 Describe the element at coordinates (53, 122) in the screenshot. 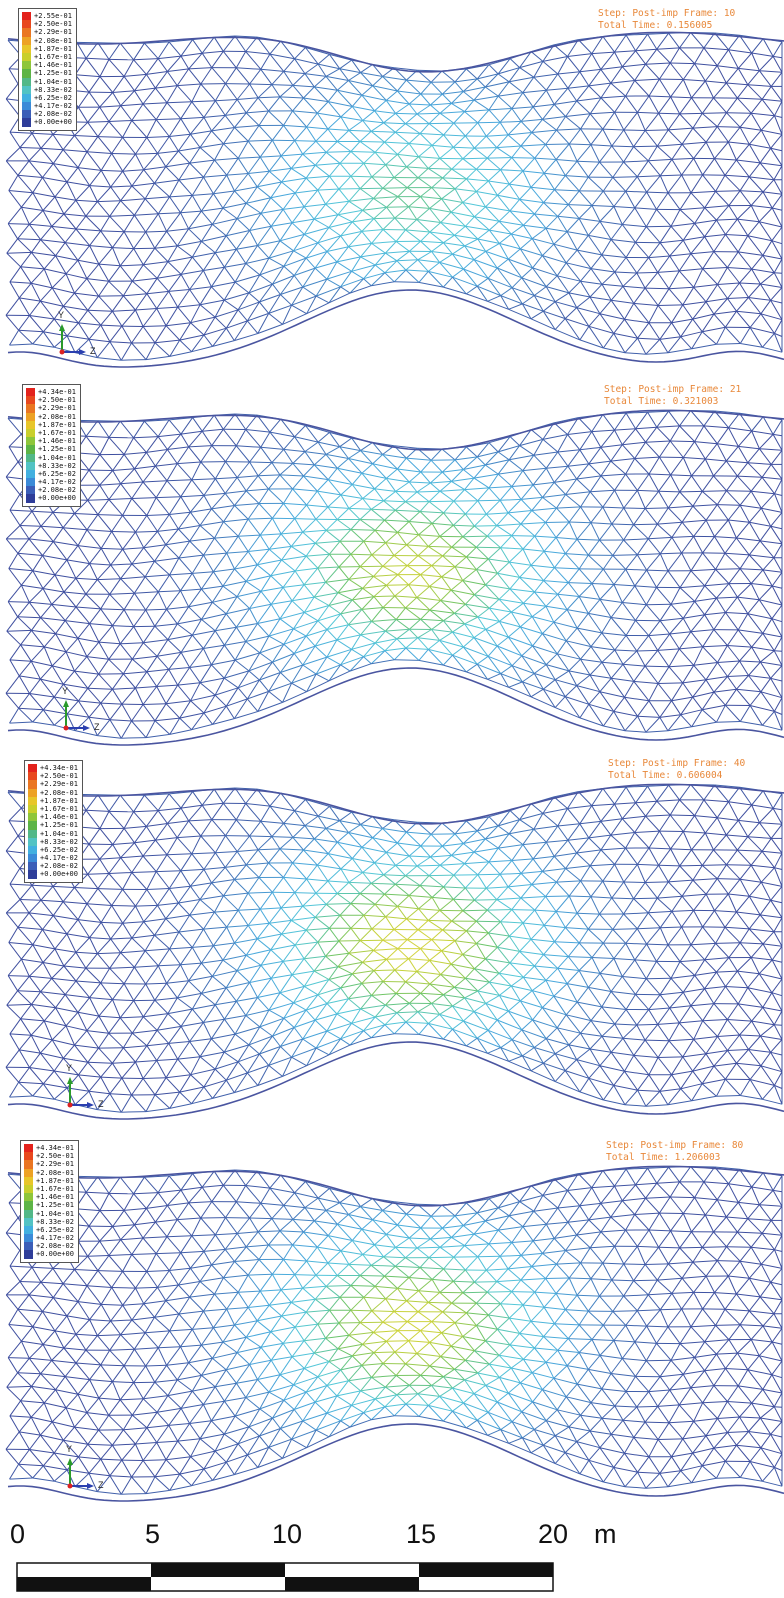

I see `legend-value: +0.00e+00` at that location.